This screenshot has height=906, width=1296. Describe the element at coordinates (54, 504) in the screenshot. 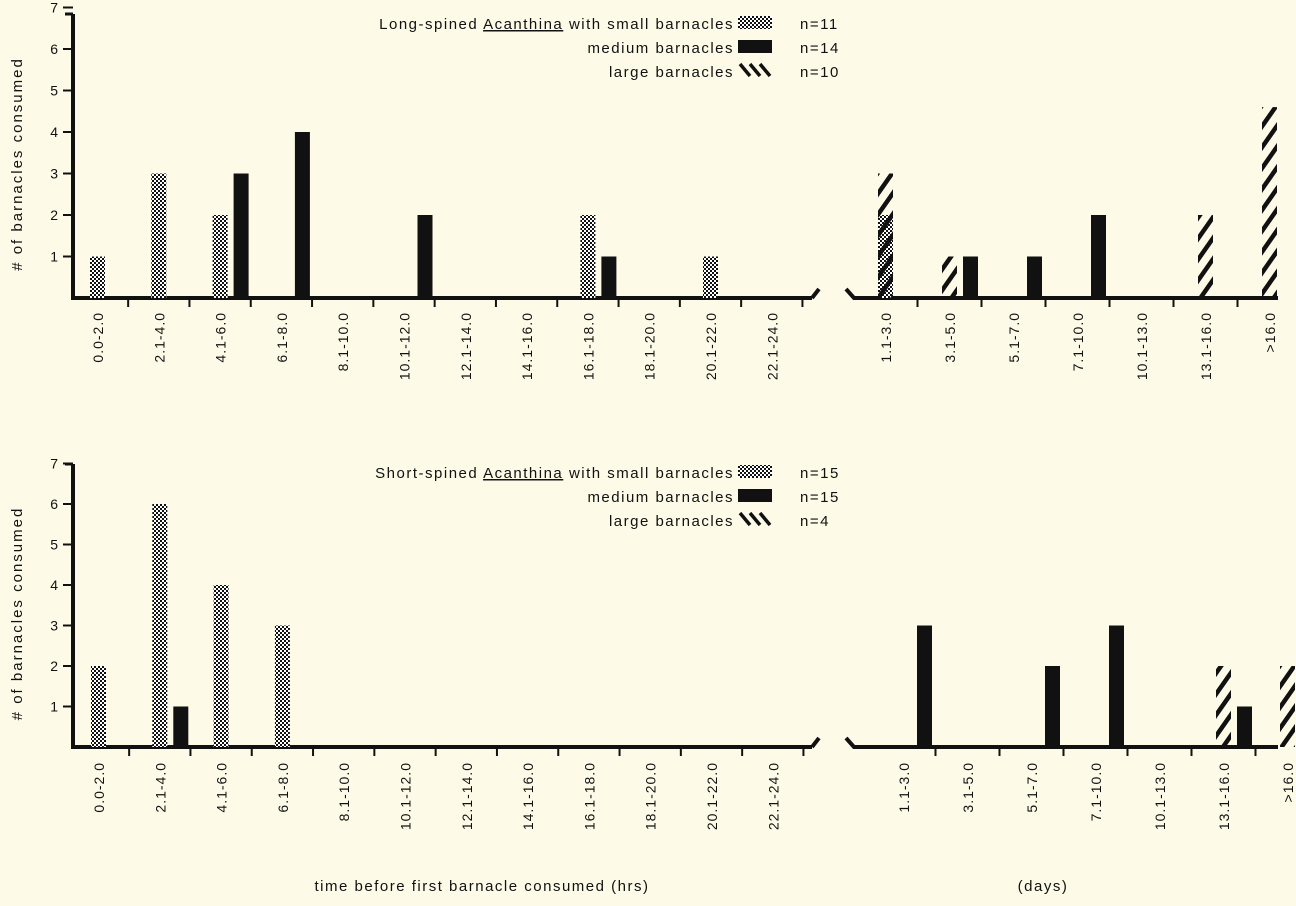

I see `short-y-tick-label: 6` at that location.